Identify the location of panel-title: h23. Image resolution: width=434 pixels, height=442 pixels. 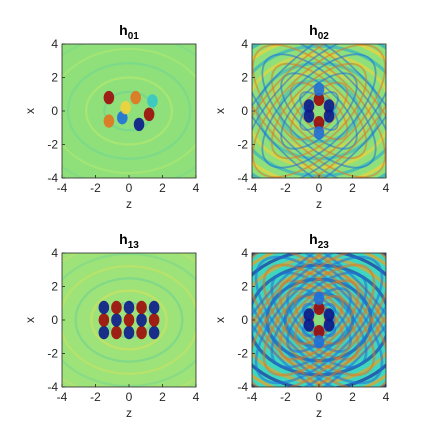
(319, 241).